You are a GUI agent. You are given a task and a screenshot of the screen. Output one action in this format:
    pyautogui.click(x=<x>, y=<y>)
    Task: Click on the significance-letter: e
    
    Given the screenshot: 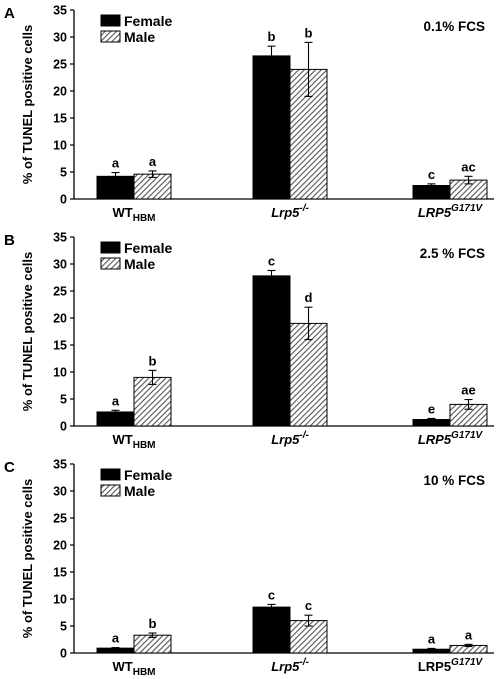 What is the action you would take?
    pyautogui.click(x=431, y=408)
    